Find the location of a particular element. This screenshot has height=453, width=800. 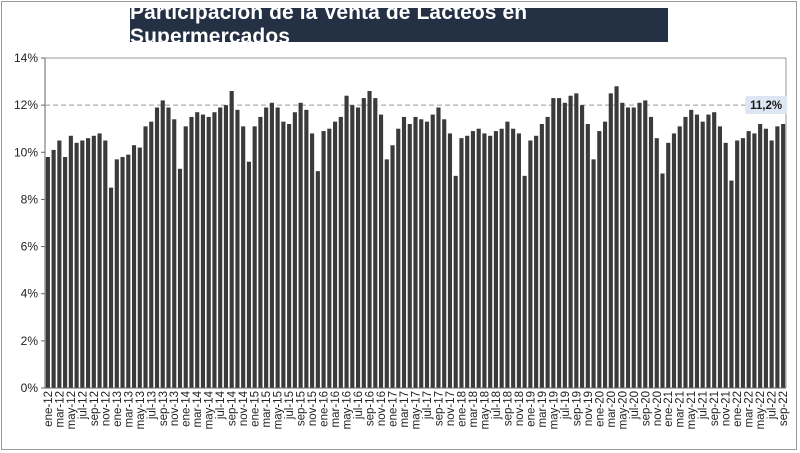

x-tick-label: sep-14 is located at coordinates (233, 408).